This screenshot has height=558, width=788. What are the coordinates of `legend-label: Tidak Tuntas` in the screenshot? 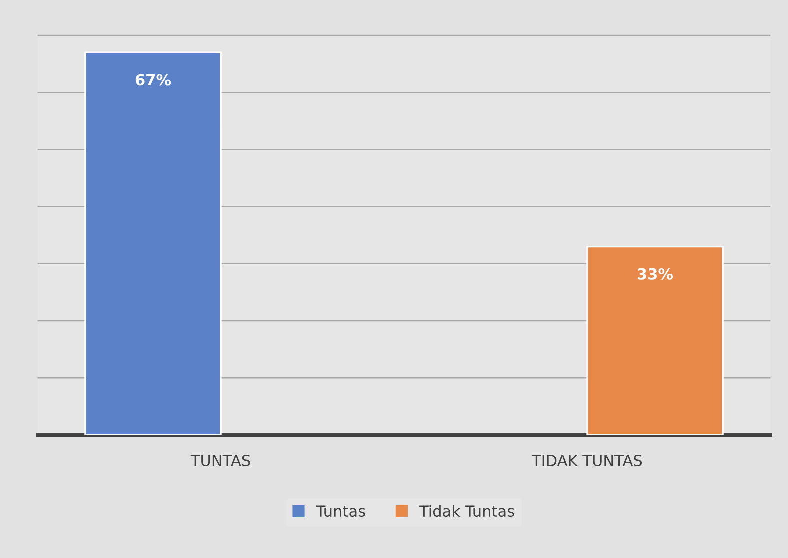 It's located at (466, 511).